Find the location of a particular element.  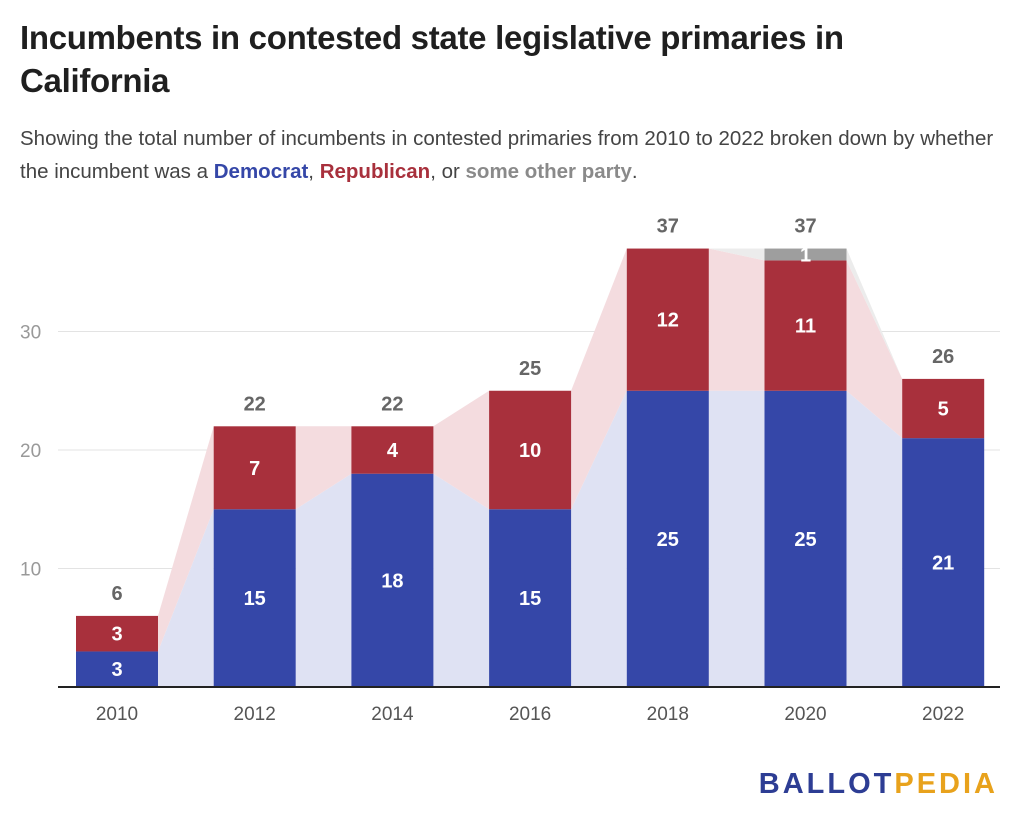

connector-band-republican-2014 is located at coordinates (461, 450).